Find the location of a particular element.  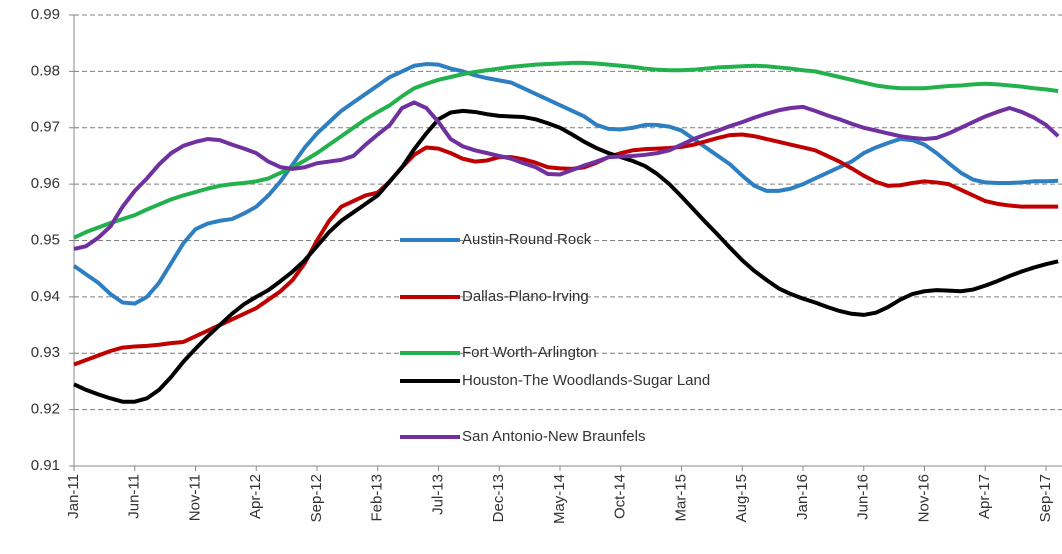

y-tick-label: 0.96 is located at coordinates (45, 183).